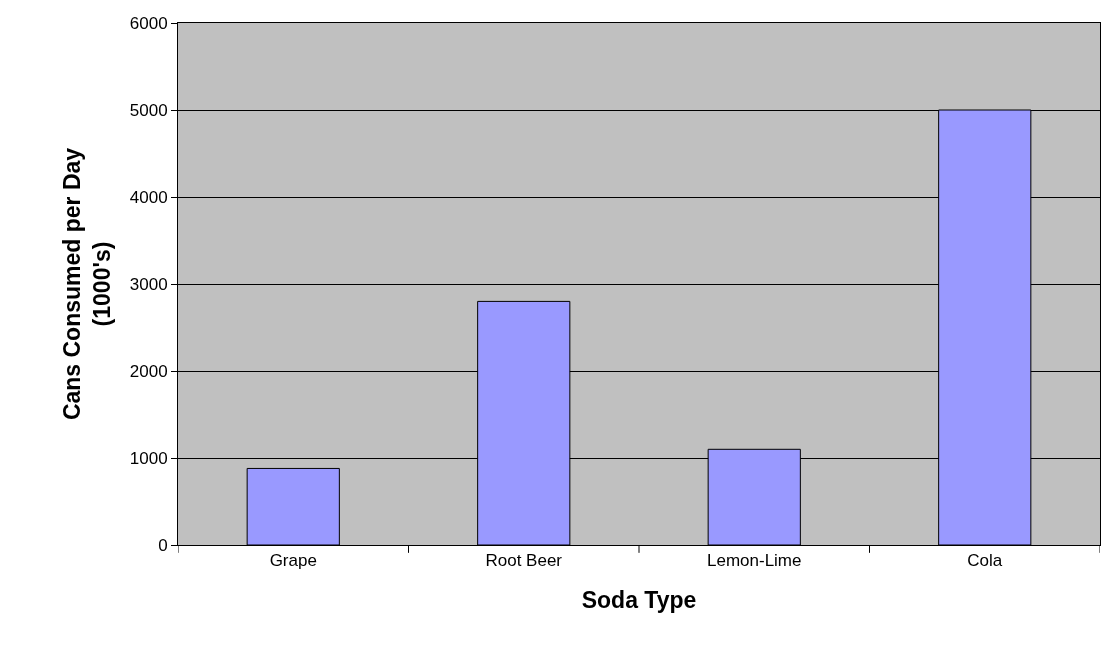 The height and width of the screenshot is (652, 1102). What do you see at coordinates (148, 110) in the screenshot?
I see `y-tick-label: 5000` at bounding box center [148, 110].